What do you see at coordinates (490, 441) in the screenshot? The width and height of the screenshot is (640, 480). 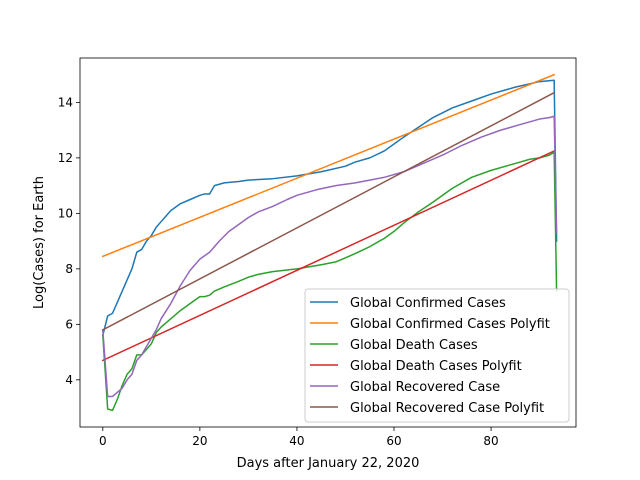 I see `x-tick-label-4: 80` at bounding box center [490, 441].